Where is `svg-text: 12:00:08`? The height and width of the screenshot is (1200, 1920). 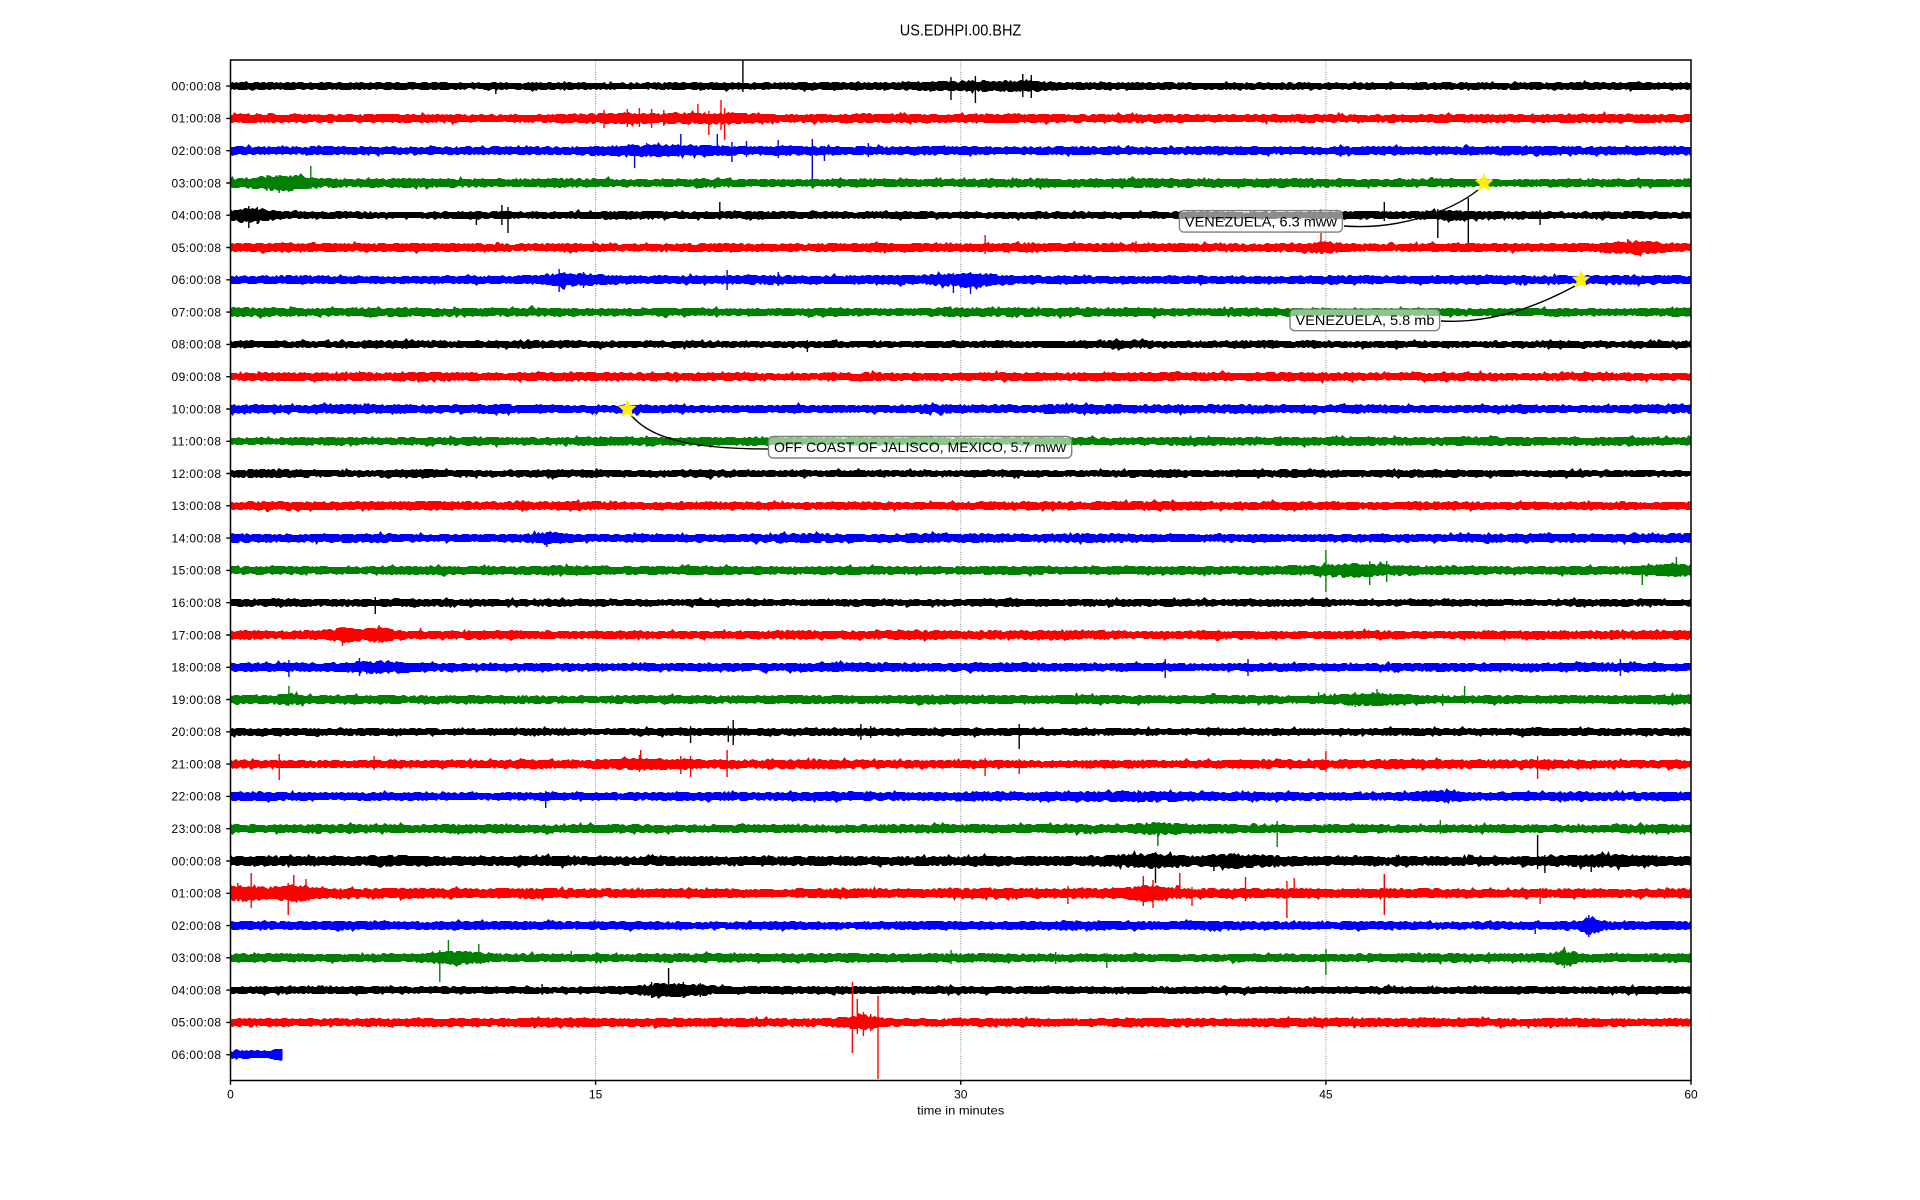 svg-text: 12:00:08 is located at coordinates (197, 474).